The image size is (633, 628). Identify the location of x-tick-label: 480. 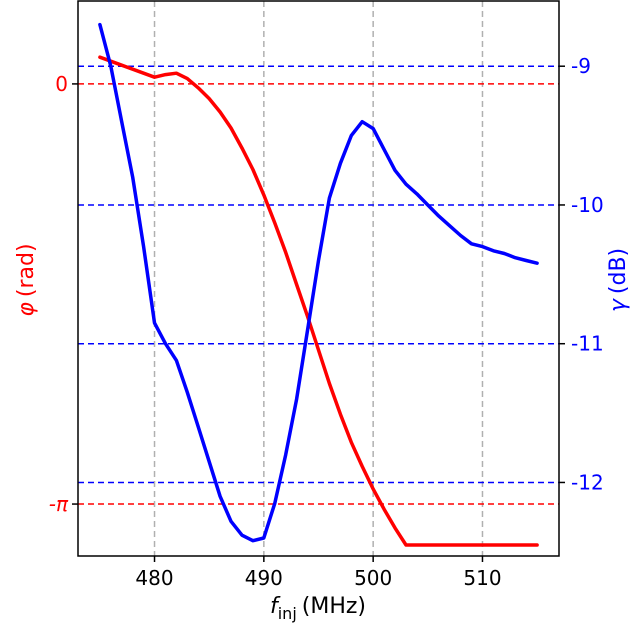
(154, 578).